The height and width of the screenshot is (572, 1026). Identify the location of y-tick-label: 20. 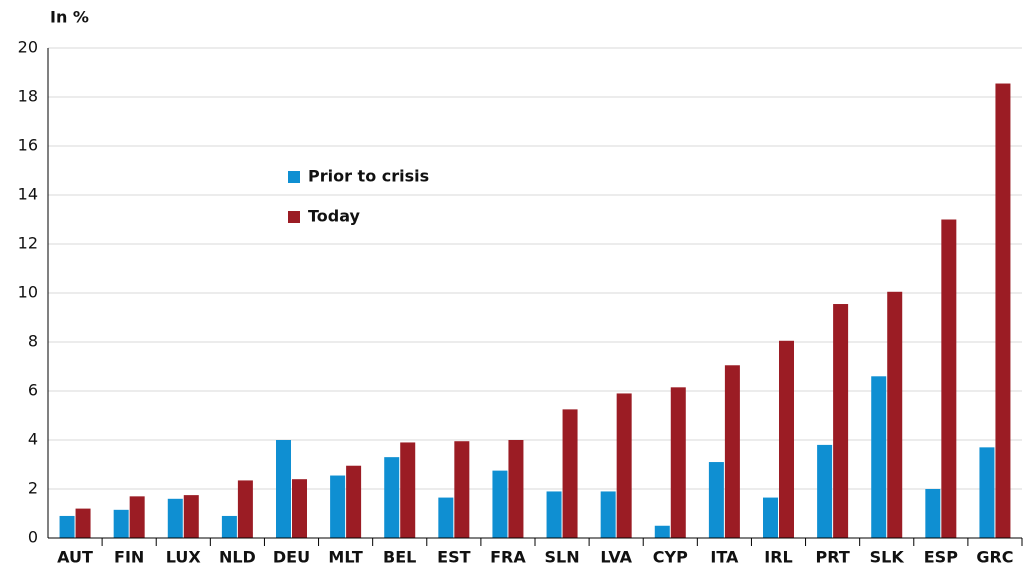
(28, 47).